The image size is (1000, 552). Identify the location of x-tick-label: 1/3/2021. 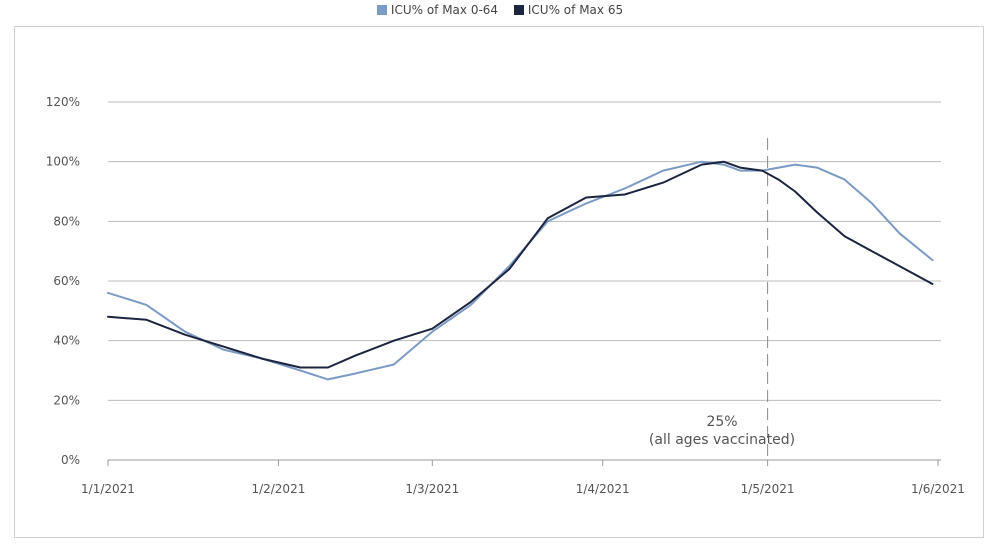
(432, 489).